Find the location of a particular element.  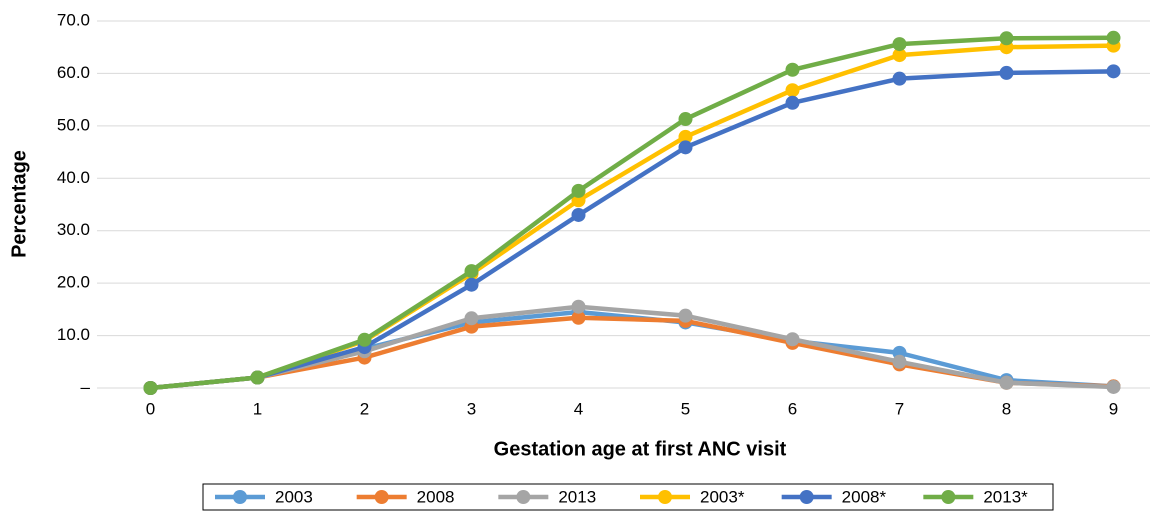

y-tick-label: 20.0 is located at coordinates (73, 282).